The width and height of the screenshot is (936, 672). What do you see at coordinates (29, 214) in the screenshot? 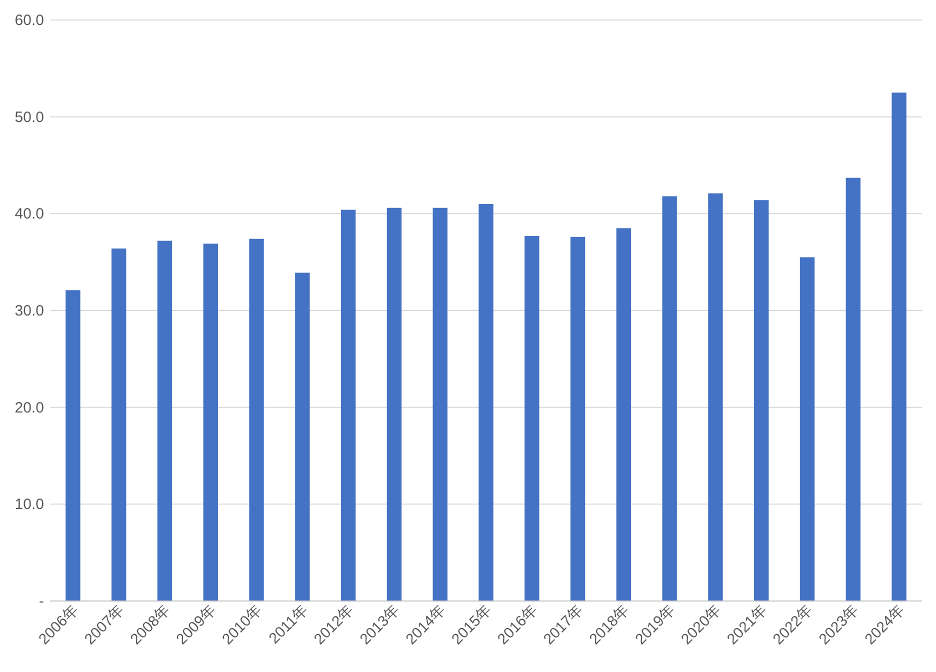
I see `y-tick-label: 40.0` at bounding box center [29, 214].